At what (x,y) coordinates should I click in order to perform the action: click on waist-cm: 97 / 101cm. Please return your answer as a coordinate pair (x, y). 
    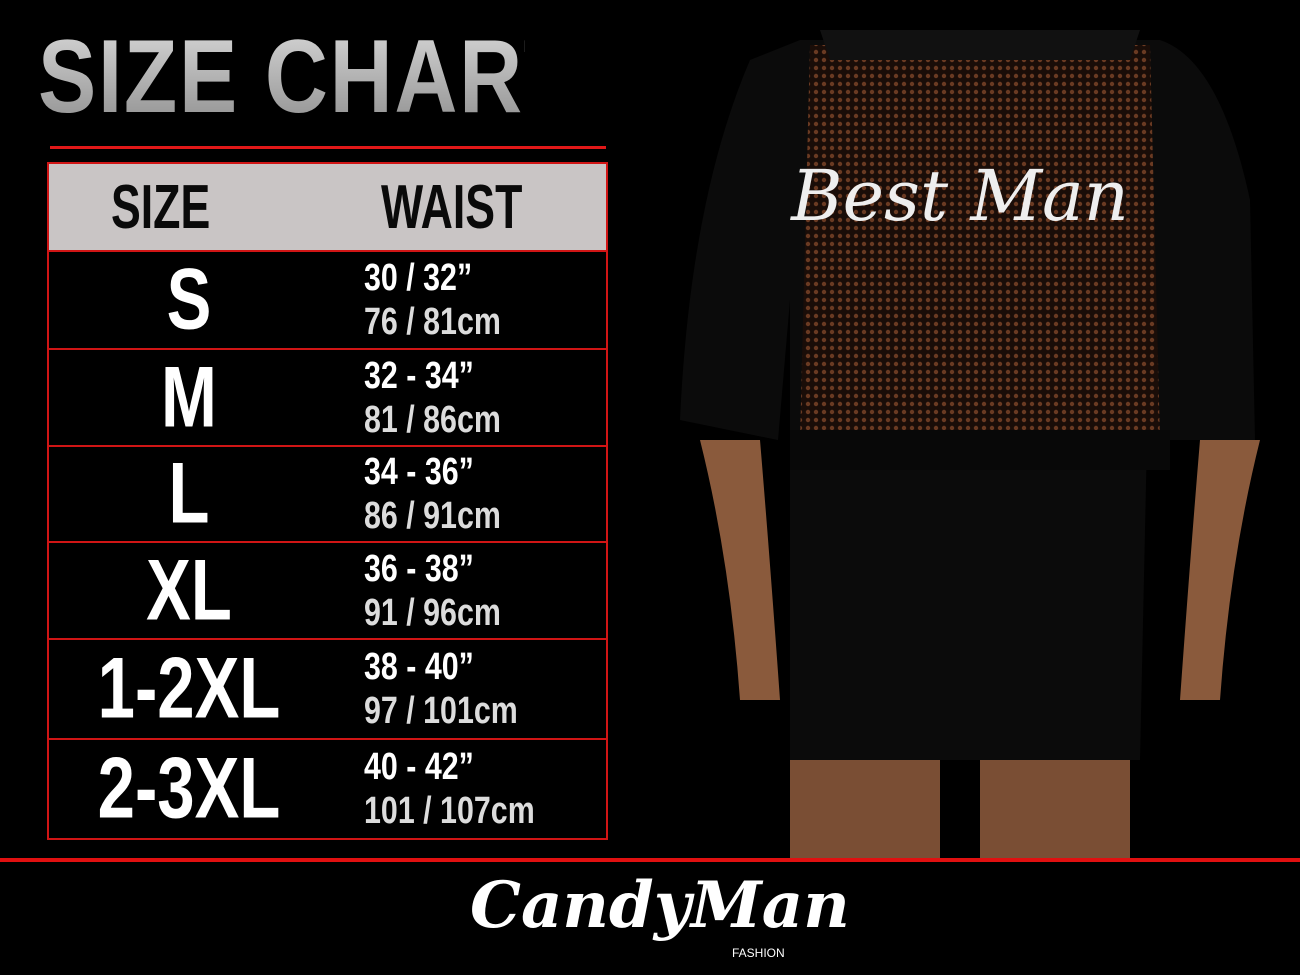
    Looking at the image, I should click on (441, 711).